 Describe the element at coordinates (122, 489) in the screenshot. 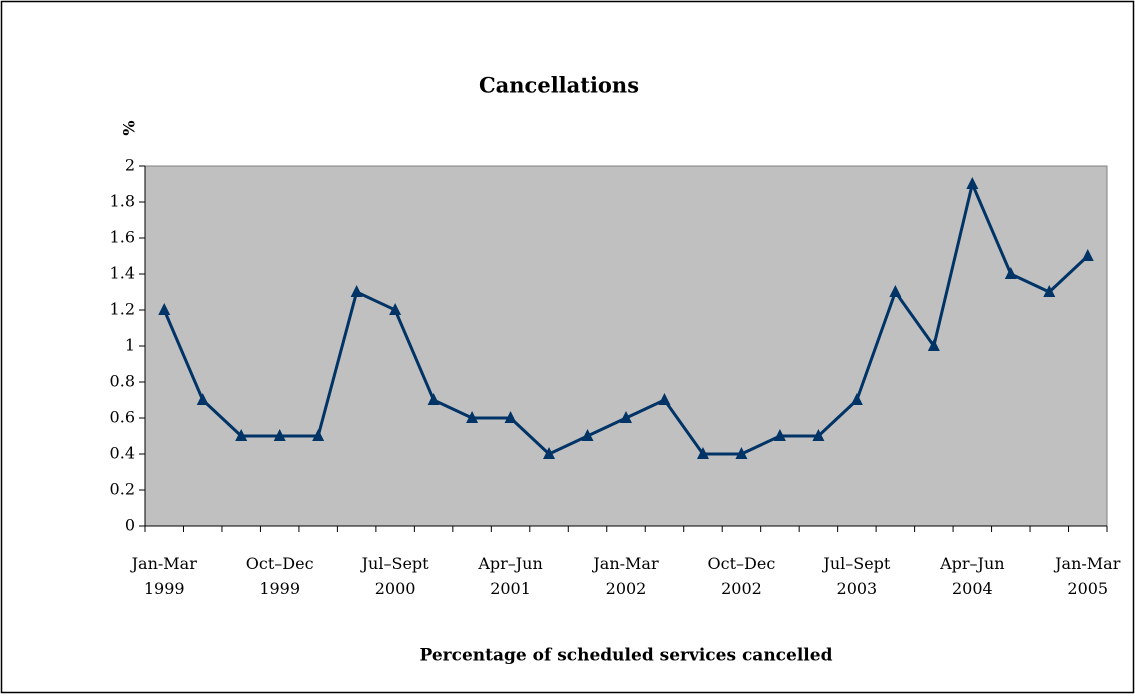

I see `y-tick-label: 0.2` at that location.